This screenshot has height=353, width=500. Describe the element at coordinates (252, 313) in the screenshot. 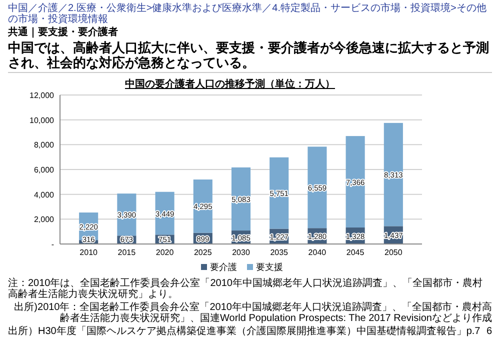

I see `text: 出所)2010年：全国老齢工作委員会弁公室「2010年中国城郷老年人口状況追跡調査」、「全国都市・農村高齢者生活能力喪失状況研究」、国連World Population Prospects: The 2017 Revisionなどより作成` at that location.